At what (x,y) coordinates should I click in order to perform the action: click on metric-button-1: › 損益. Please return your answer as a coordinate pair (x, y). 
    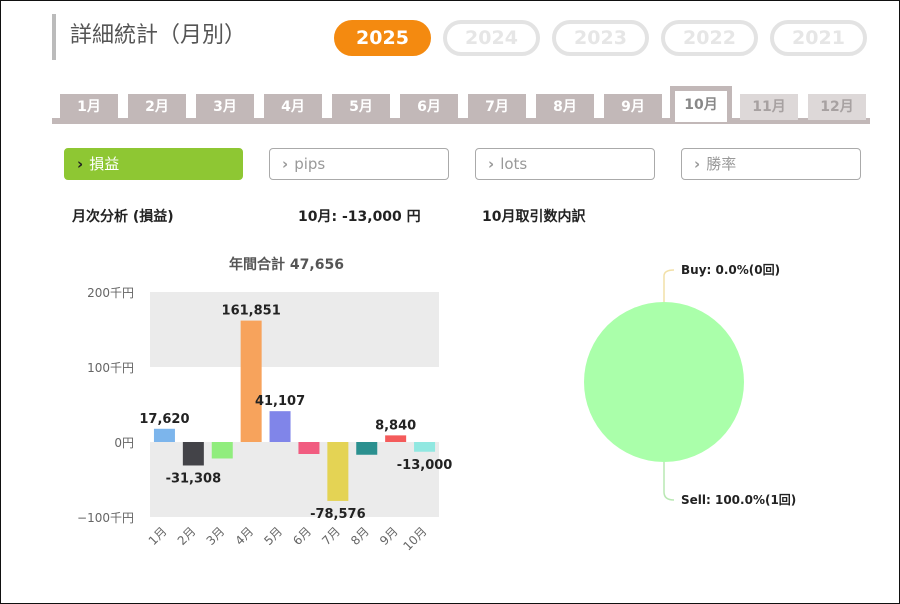
    Looking at the image, I should click on (153, 164).